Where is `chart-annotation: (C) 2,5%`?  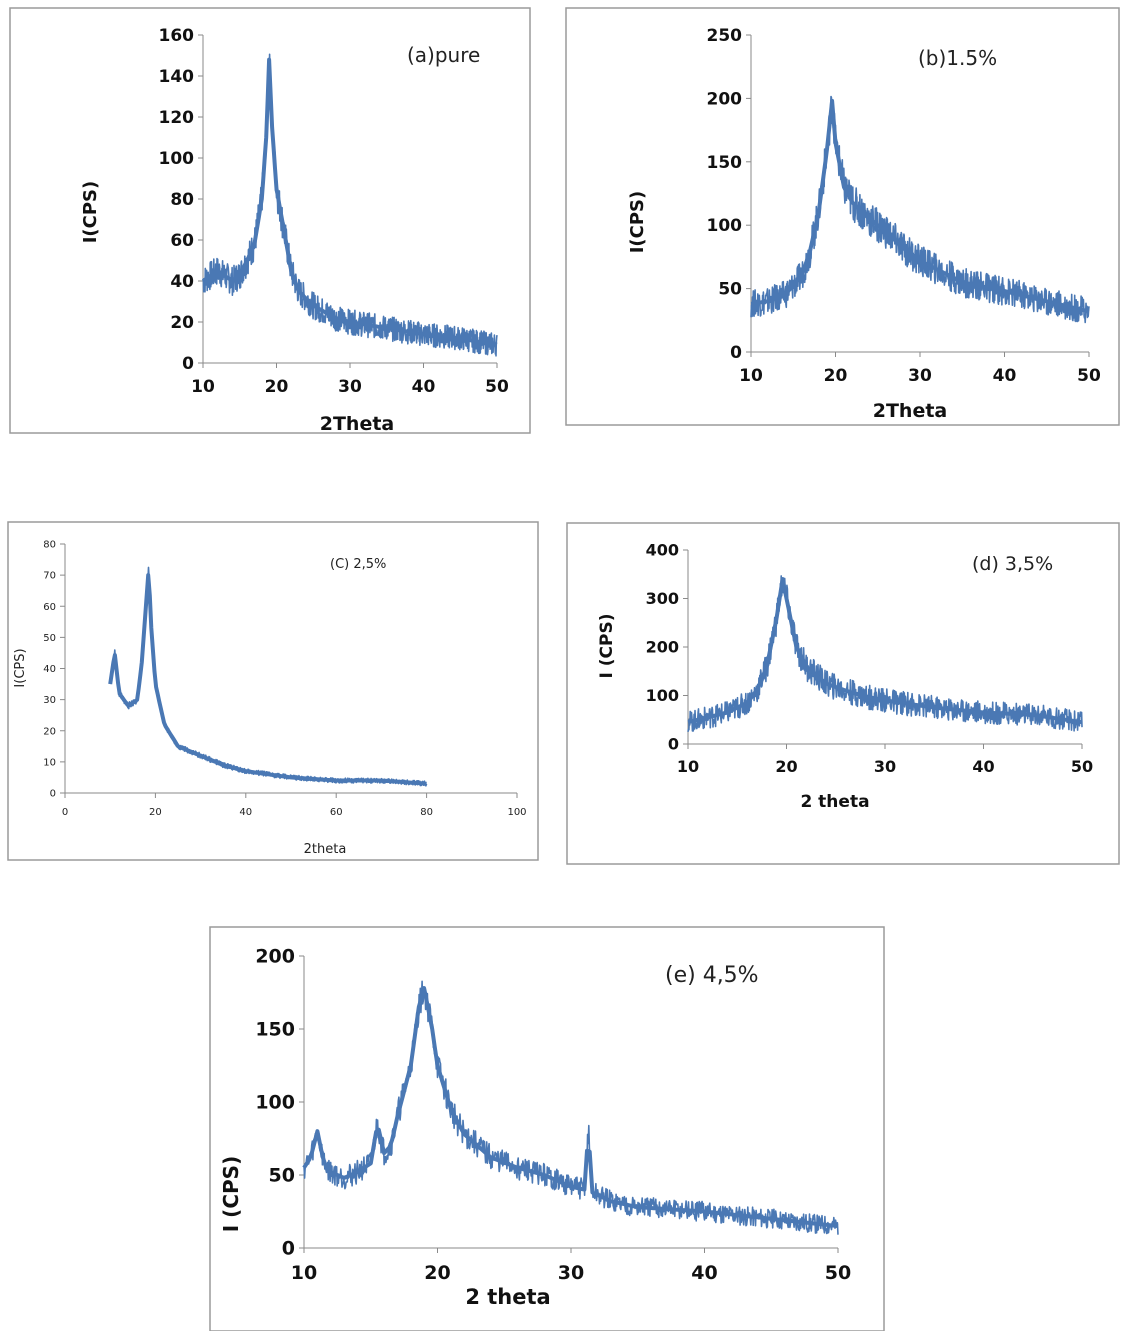
chart-annotation: (C) 2,5% is located at coordinates (358, 564).